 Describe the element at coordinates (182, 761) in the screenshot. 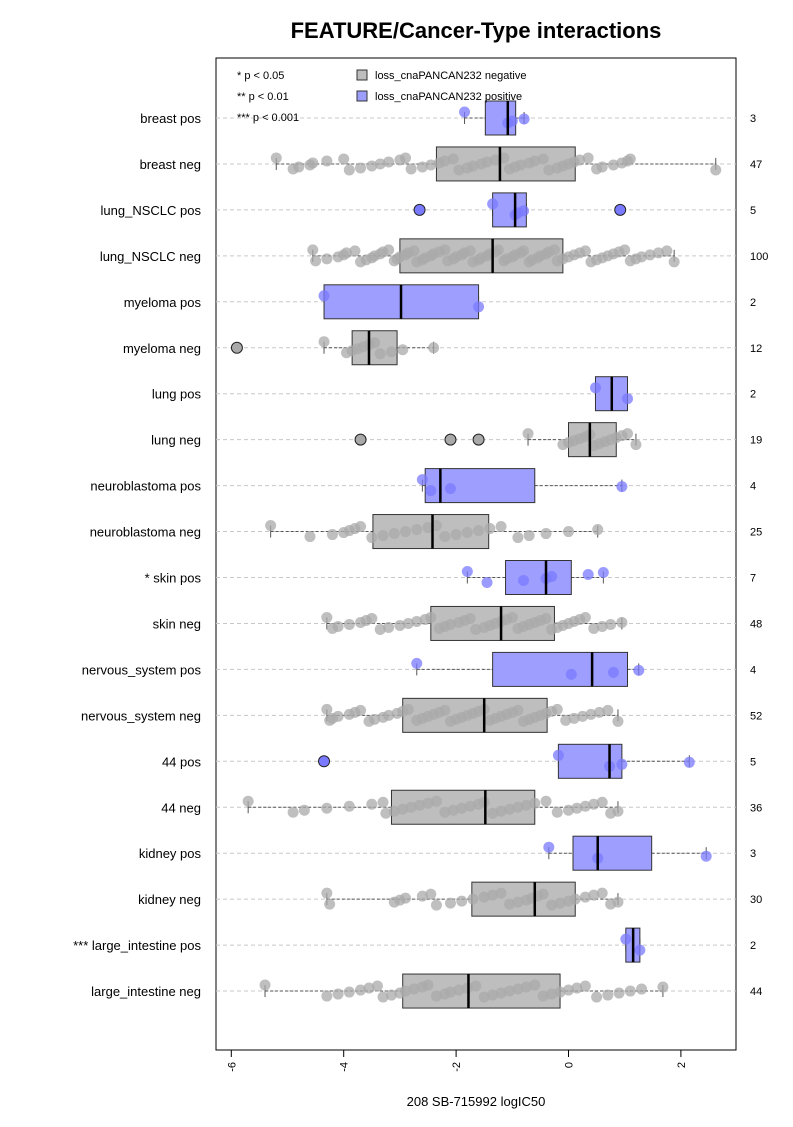

I see `row-label: 44 pos` at that location.